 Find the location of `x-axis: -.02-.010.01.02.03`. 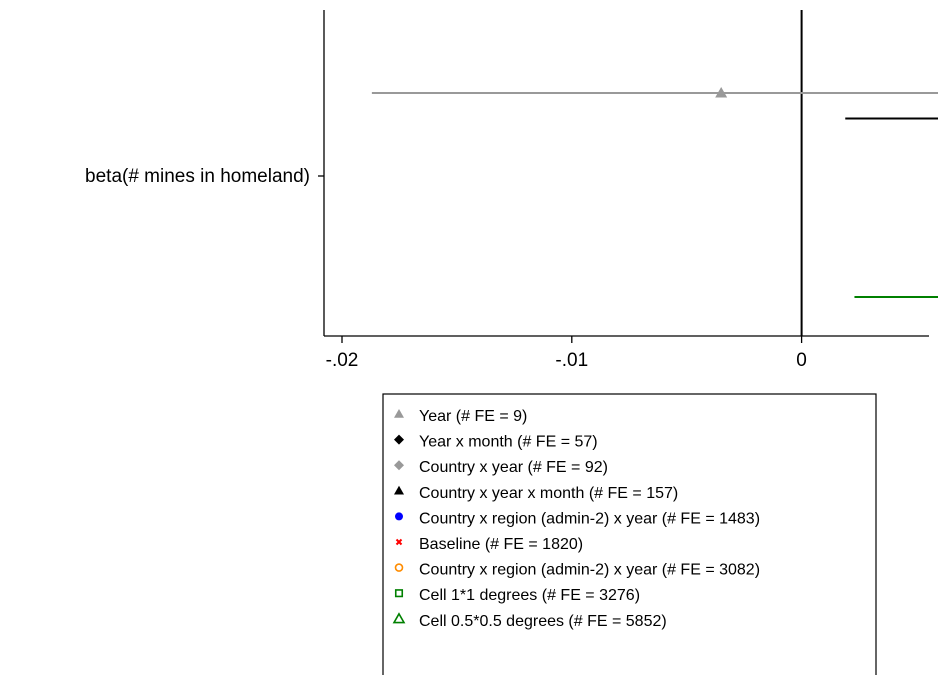

x-axis: -.02-.010.01.02.03 is located at coordinates (566, 353).